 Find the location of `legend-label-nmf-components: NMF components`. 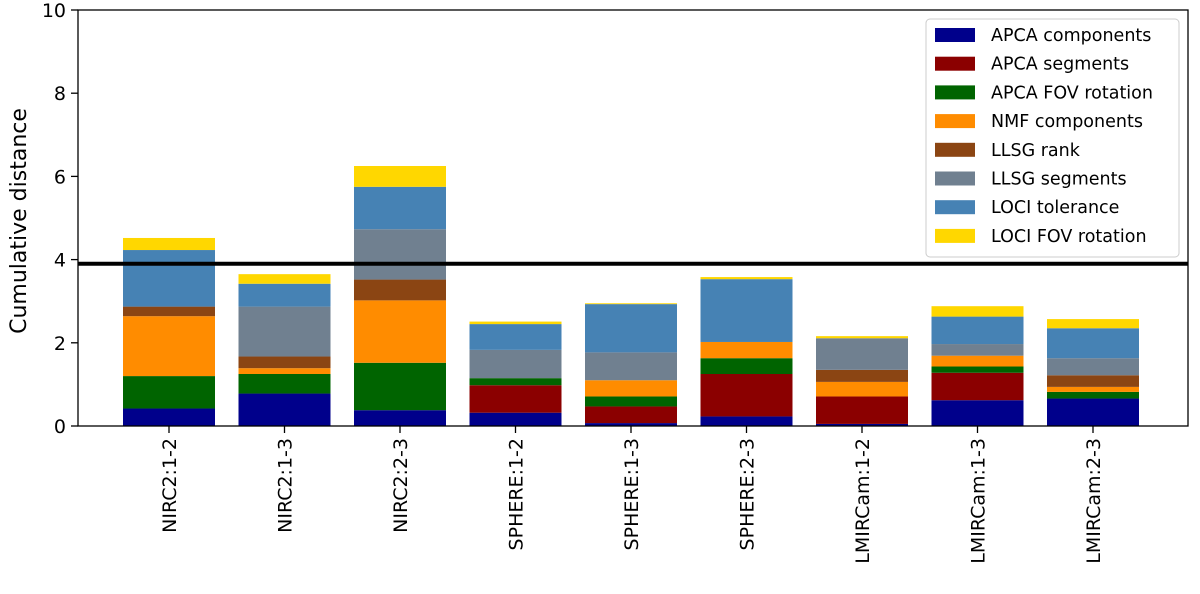

legend-label-nmf-components: NMF components is located at coordinates (1067, 122).